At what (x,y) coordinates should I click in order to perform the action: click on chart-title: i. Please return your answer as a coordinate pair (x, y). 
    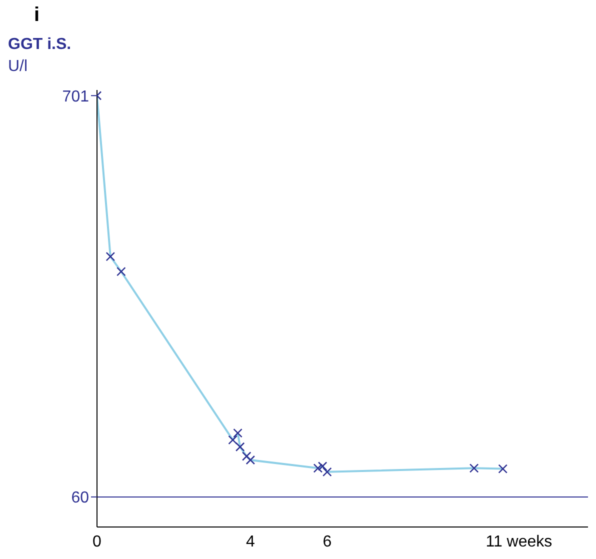
    Looking at the image, I should click on (37, 15).